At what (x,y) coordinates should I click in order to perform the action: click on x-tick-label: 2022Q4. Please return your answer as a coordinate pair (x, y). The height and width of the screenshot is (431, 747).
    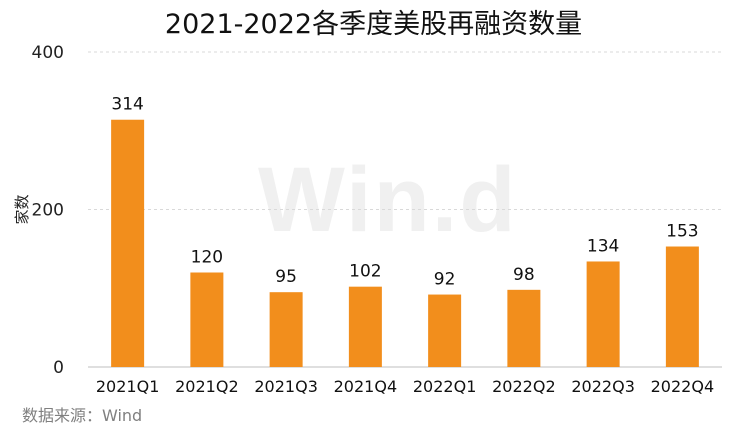
    Looking at the image, I should click on (683, 386).